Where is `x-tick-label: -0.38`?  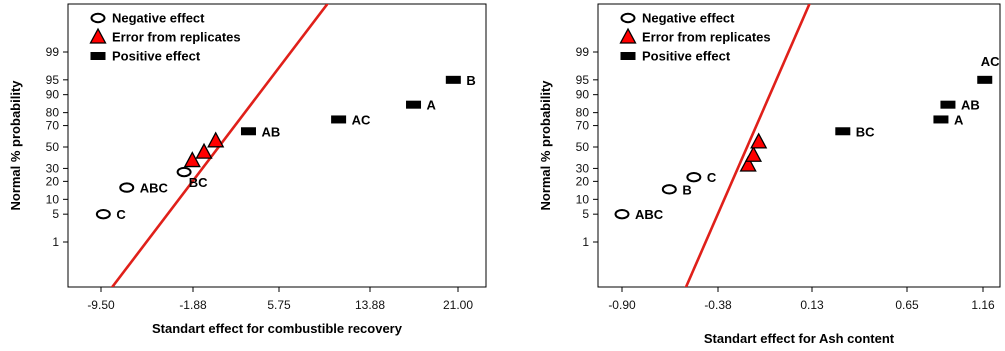 x-tick-label: -0.38 is located at coordinates (718, 305).